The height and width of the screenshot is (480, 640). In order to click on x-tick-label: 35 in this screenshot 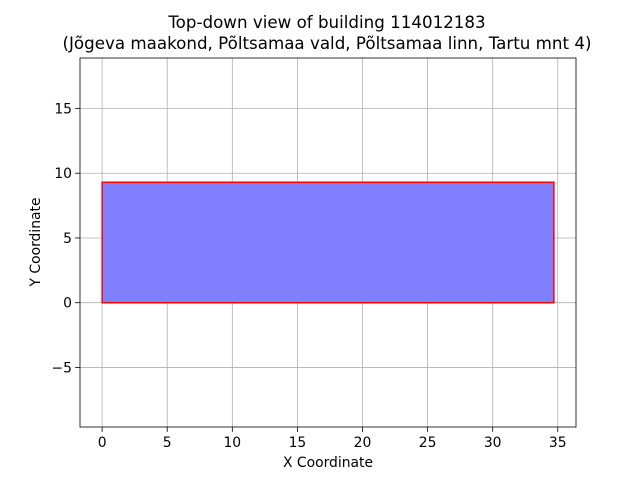, I will do `click(558, 443)`.